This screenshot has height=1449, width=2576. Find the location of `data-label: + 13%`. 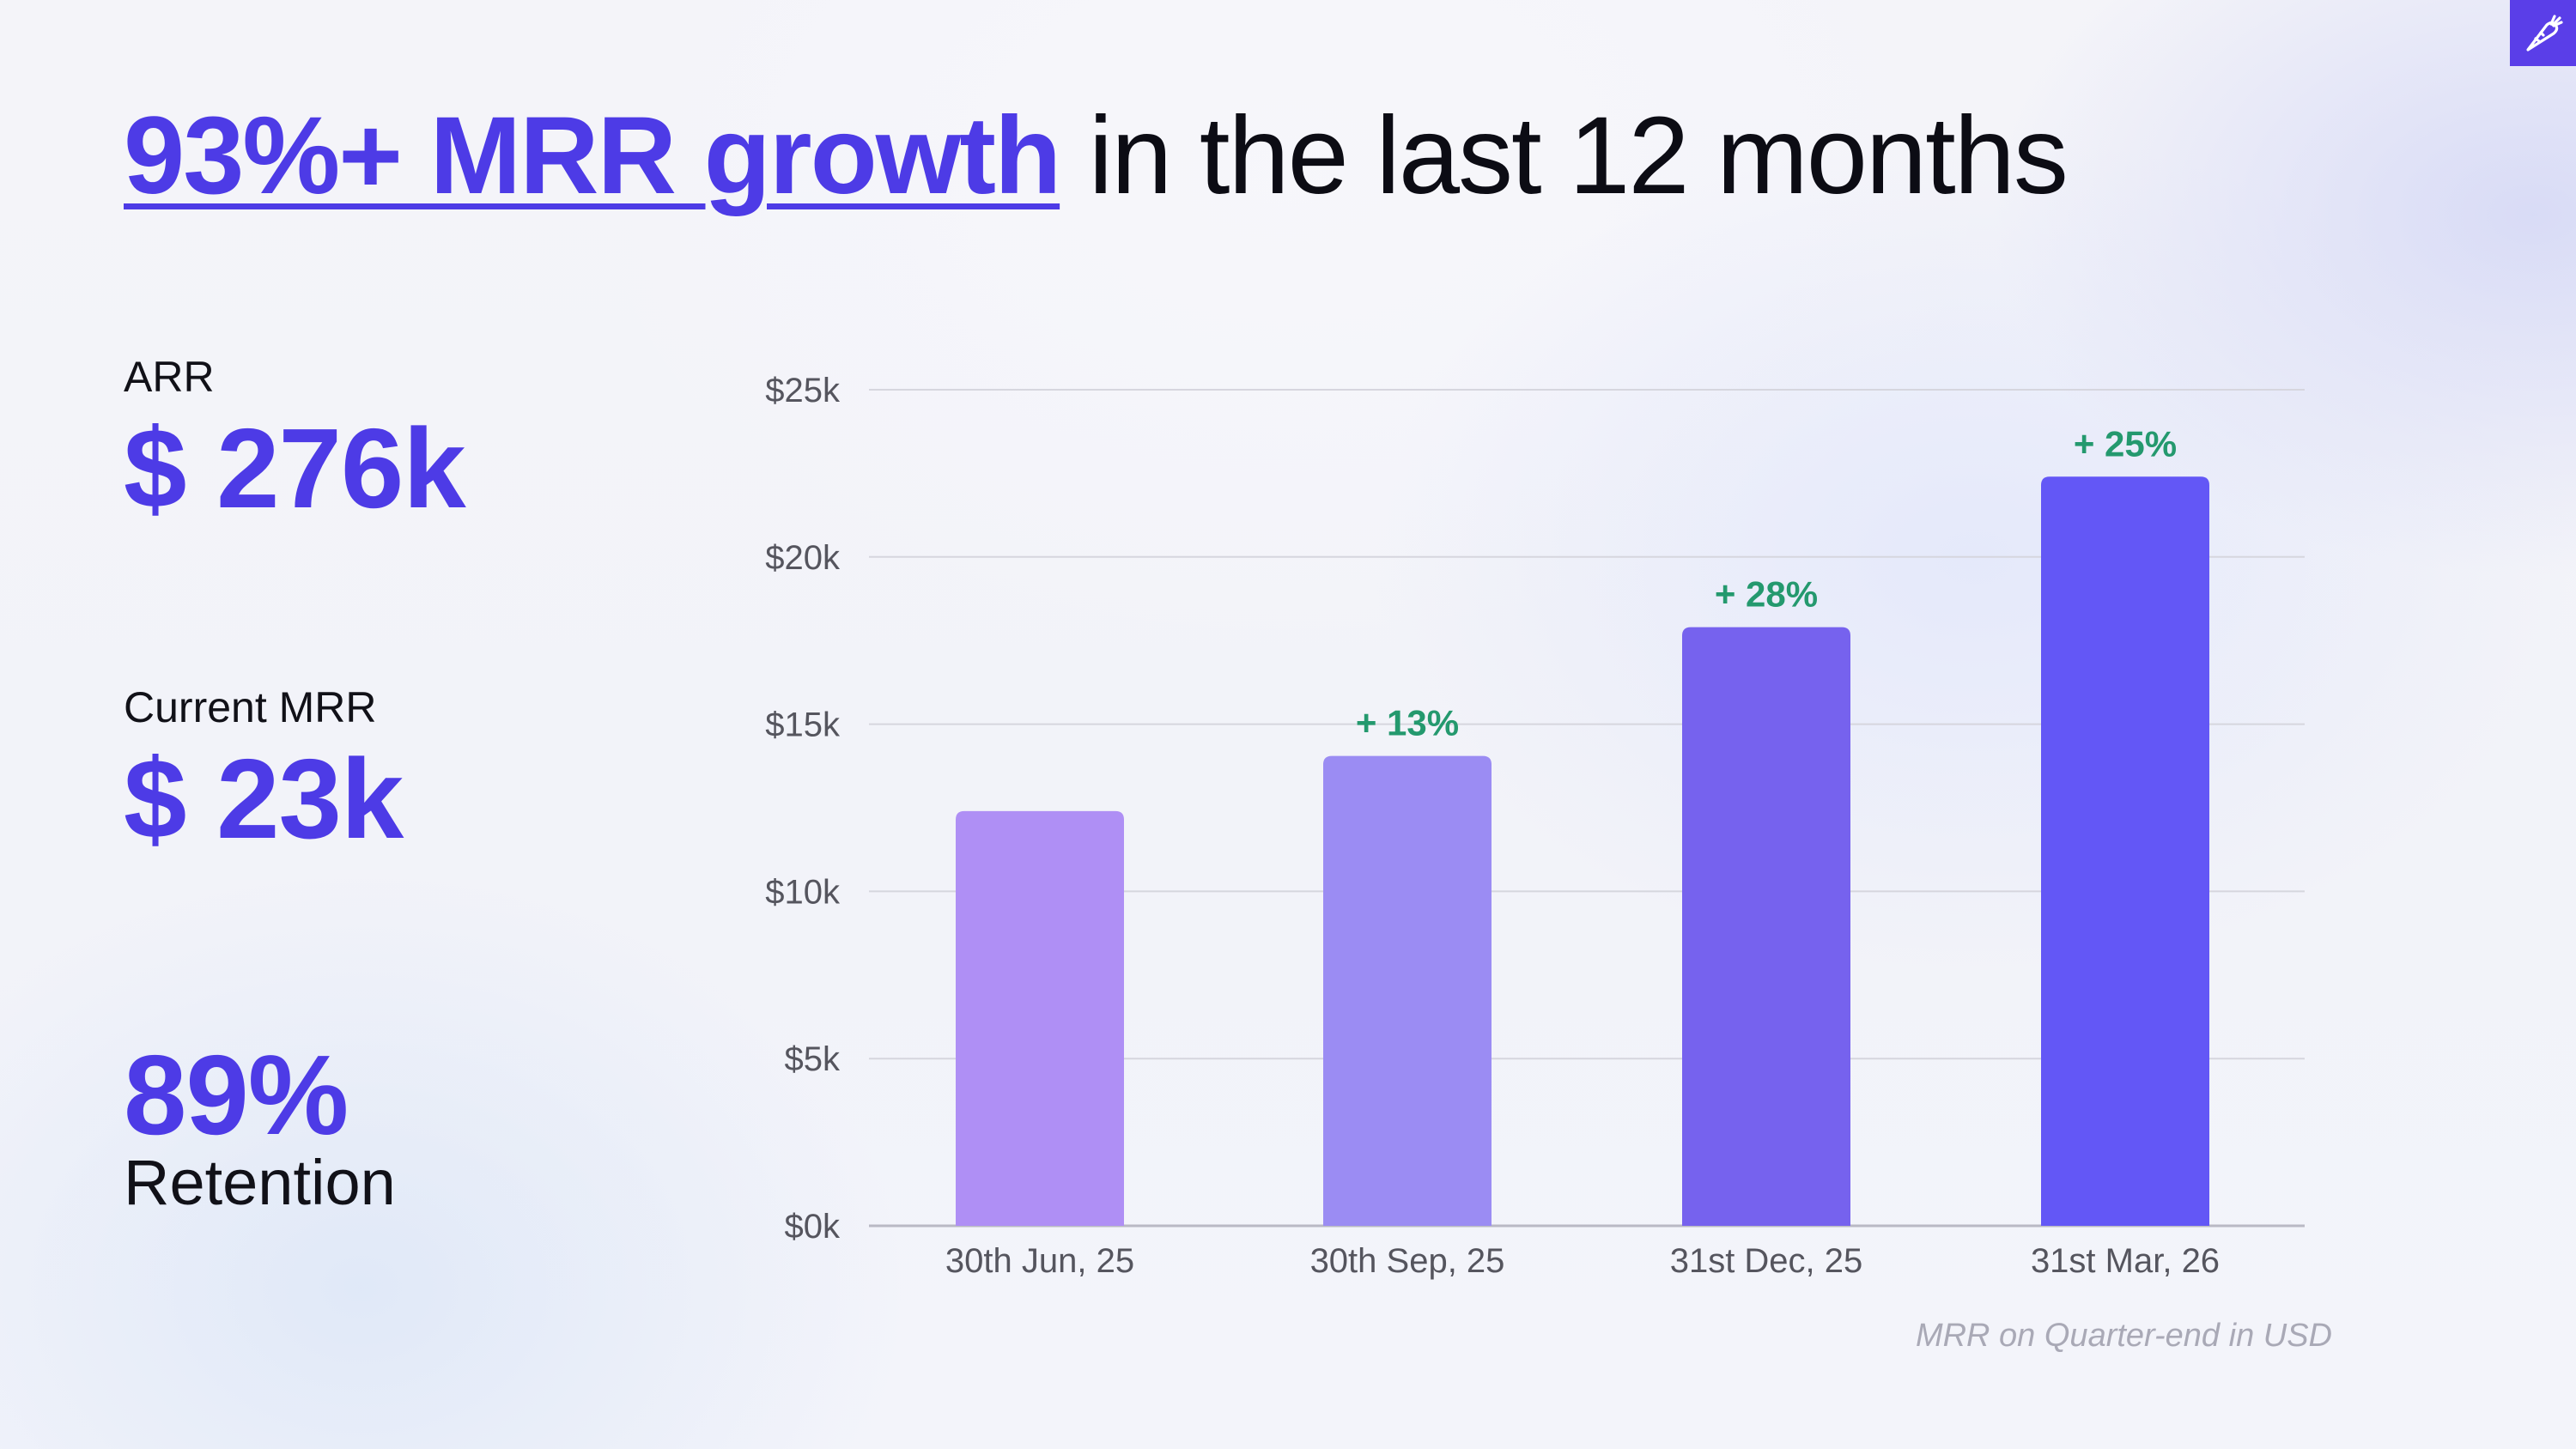

data-label: + 13% is located at coordinates (1407, 723).